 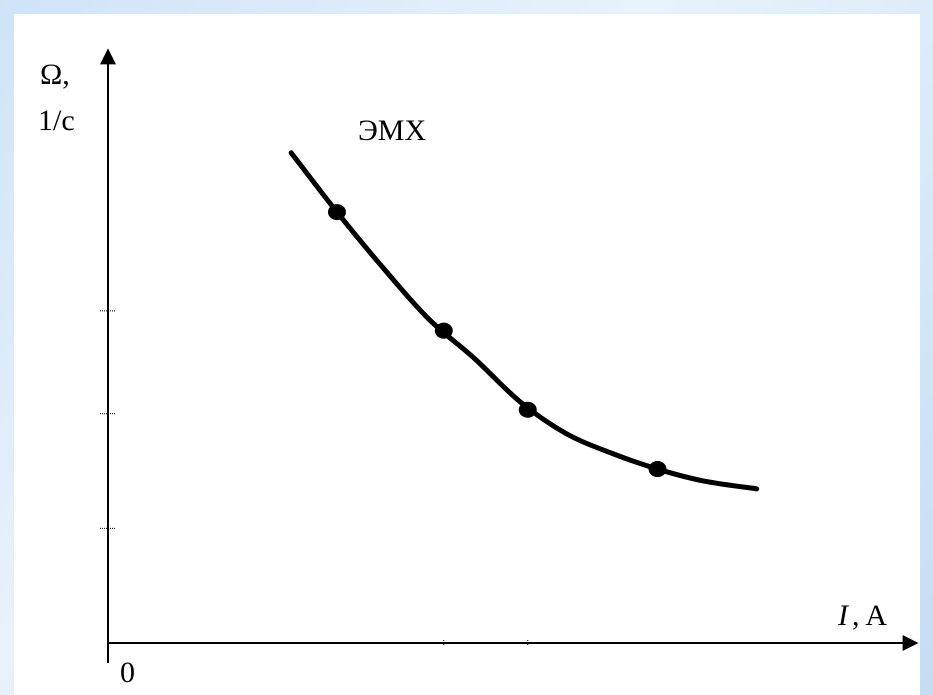 I want to click on y-axis-label-line1: Ω,, so click(x=55, y=74).